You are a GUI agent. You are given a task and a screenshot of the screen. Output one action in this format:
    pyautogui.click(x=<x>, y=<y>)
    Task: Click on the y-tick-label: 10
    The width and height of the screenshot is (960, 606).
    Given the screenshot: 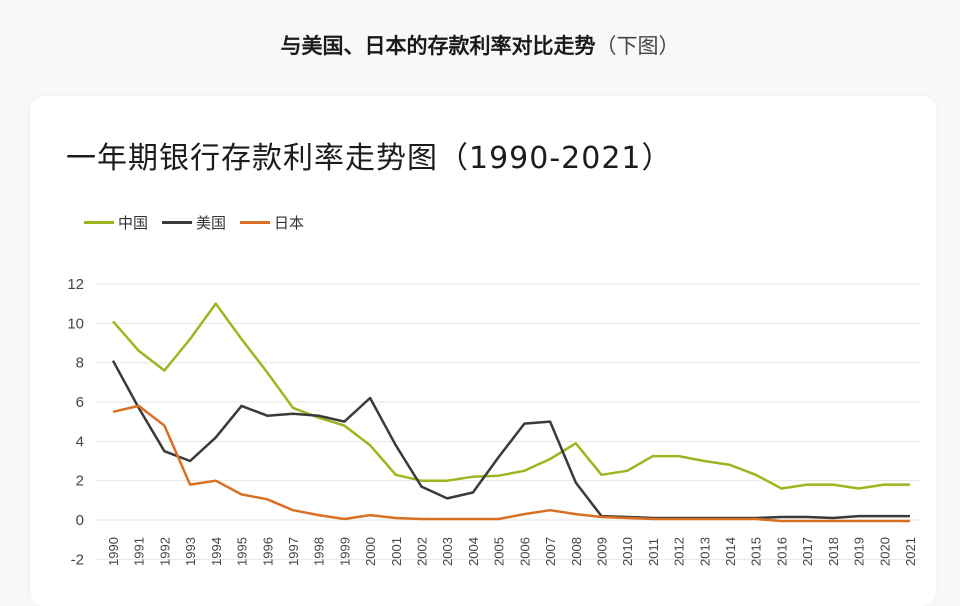 What is the action you would take?
    pyautogui.click(x=75, y=323)
    